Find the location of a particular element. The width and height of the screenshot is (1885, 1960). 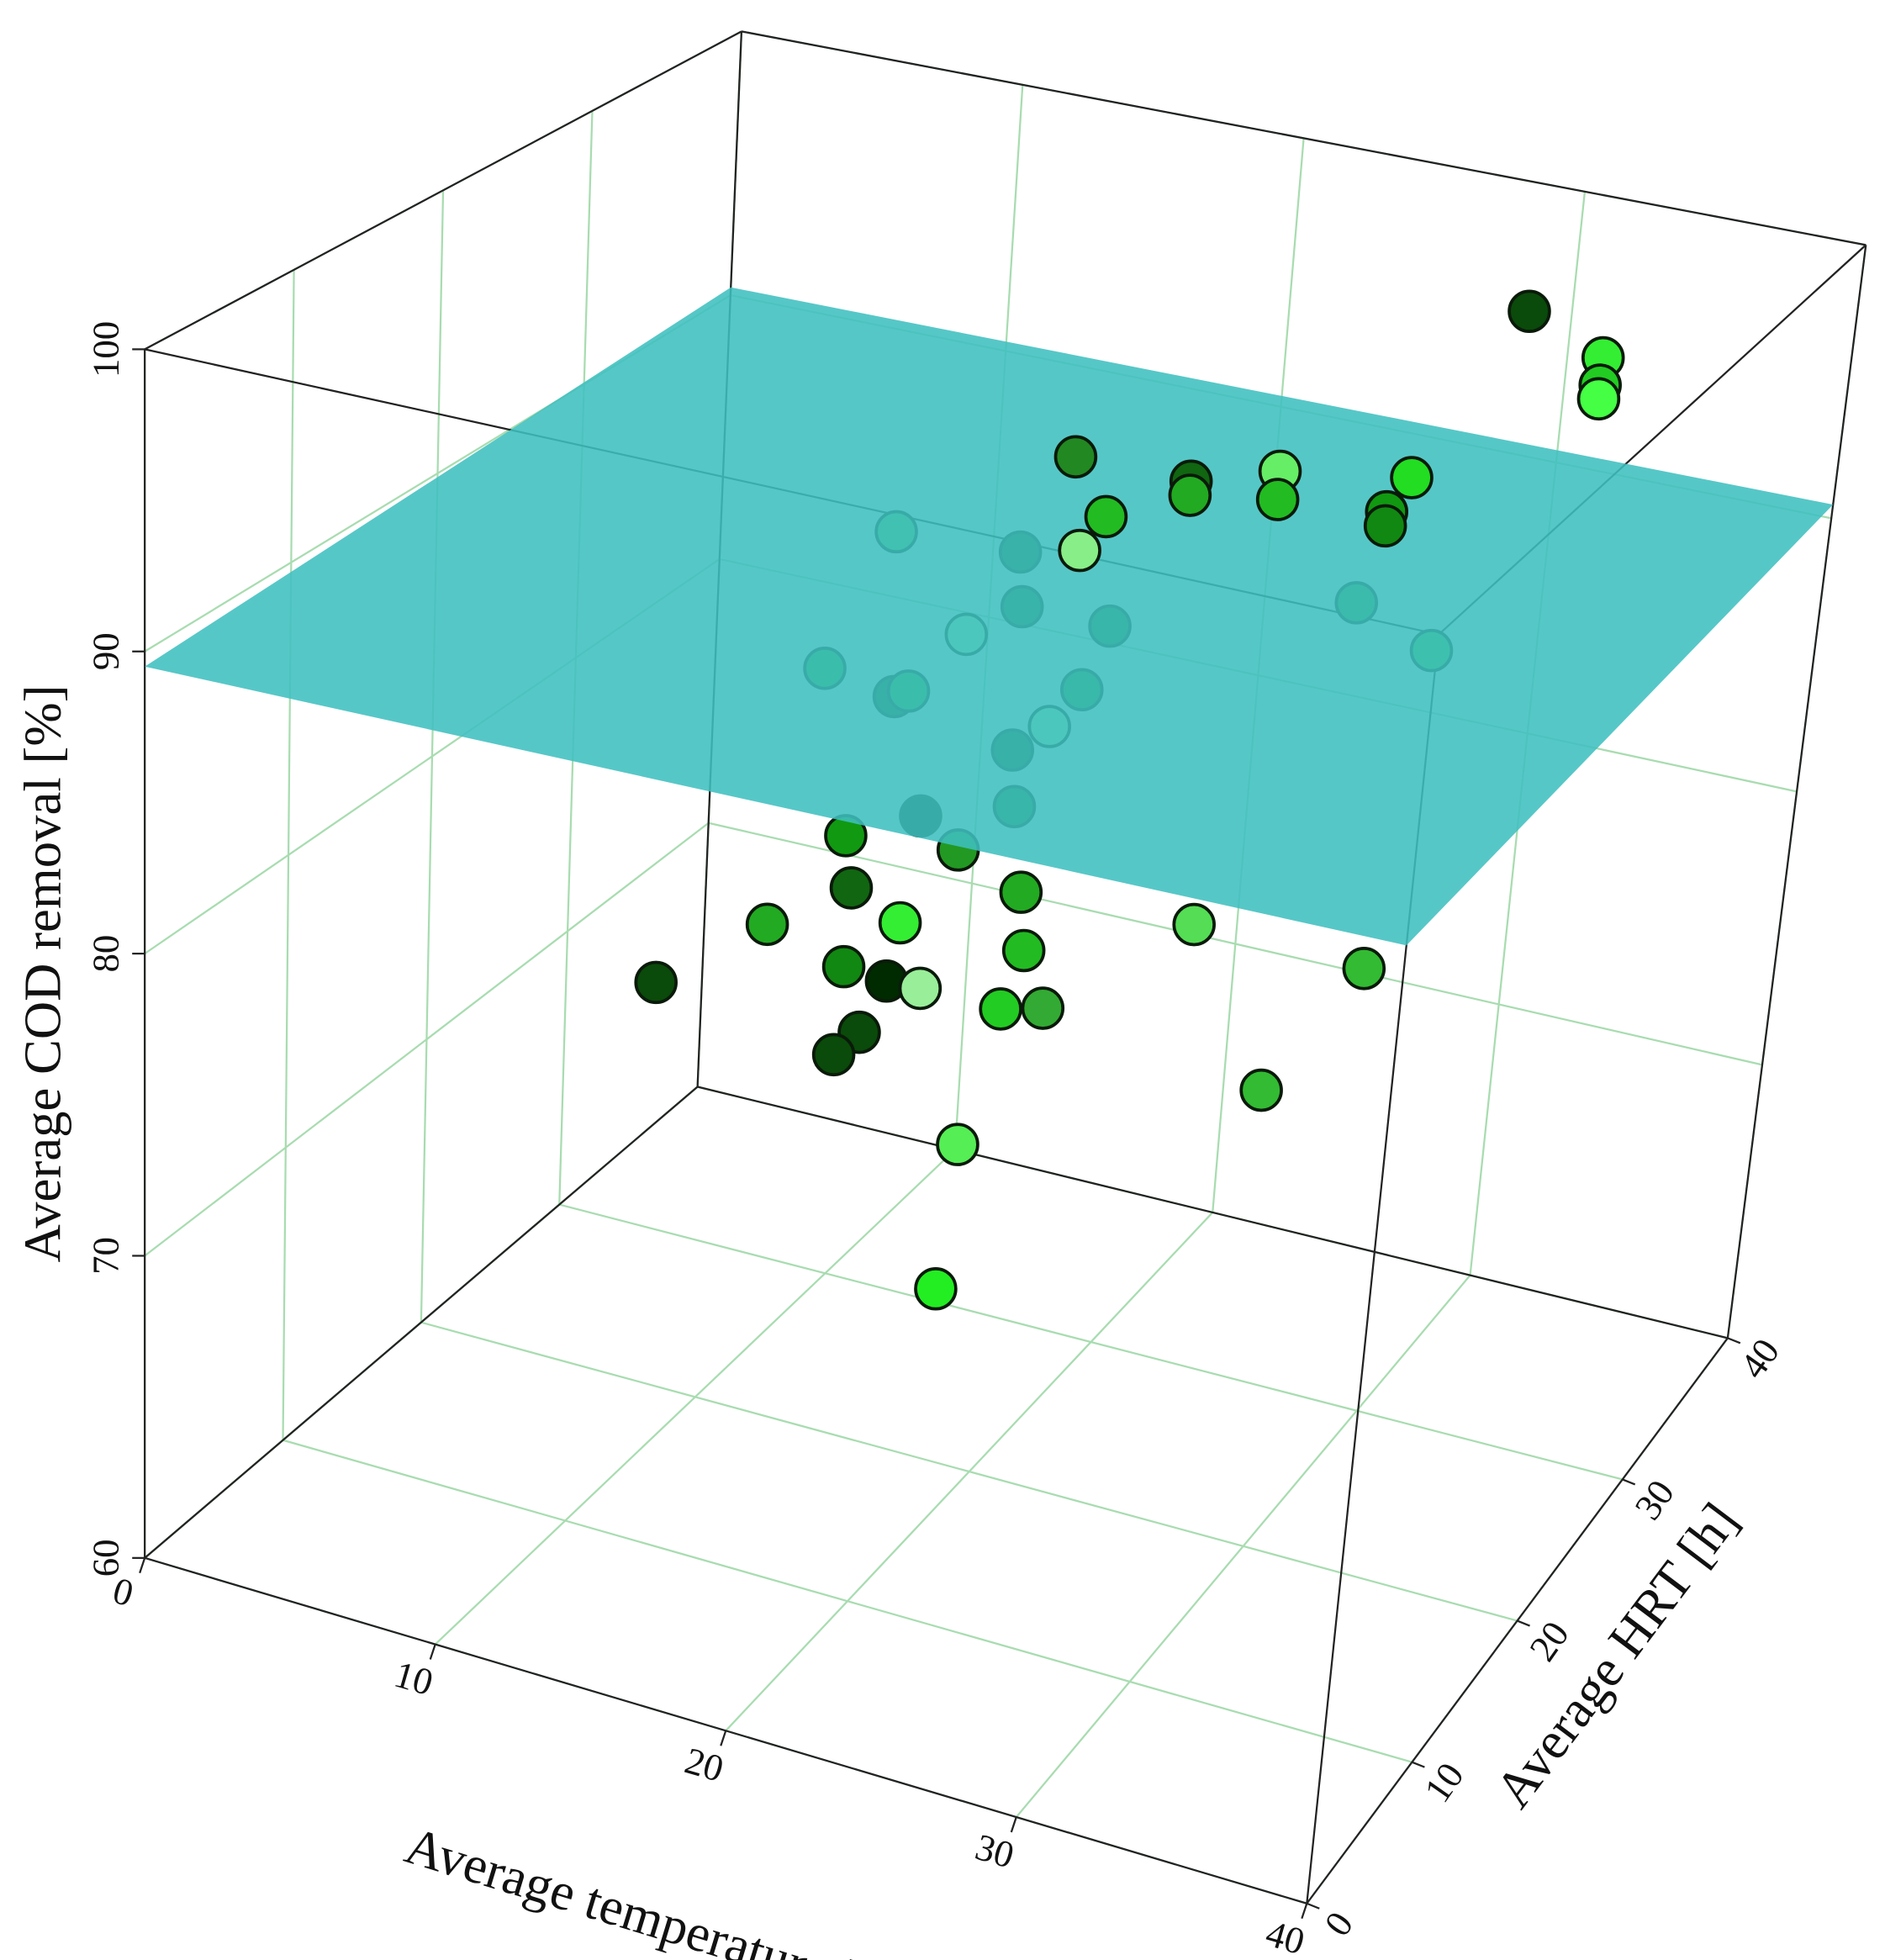

z-tick-label: 100 is located at coordinates (106, 349).